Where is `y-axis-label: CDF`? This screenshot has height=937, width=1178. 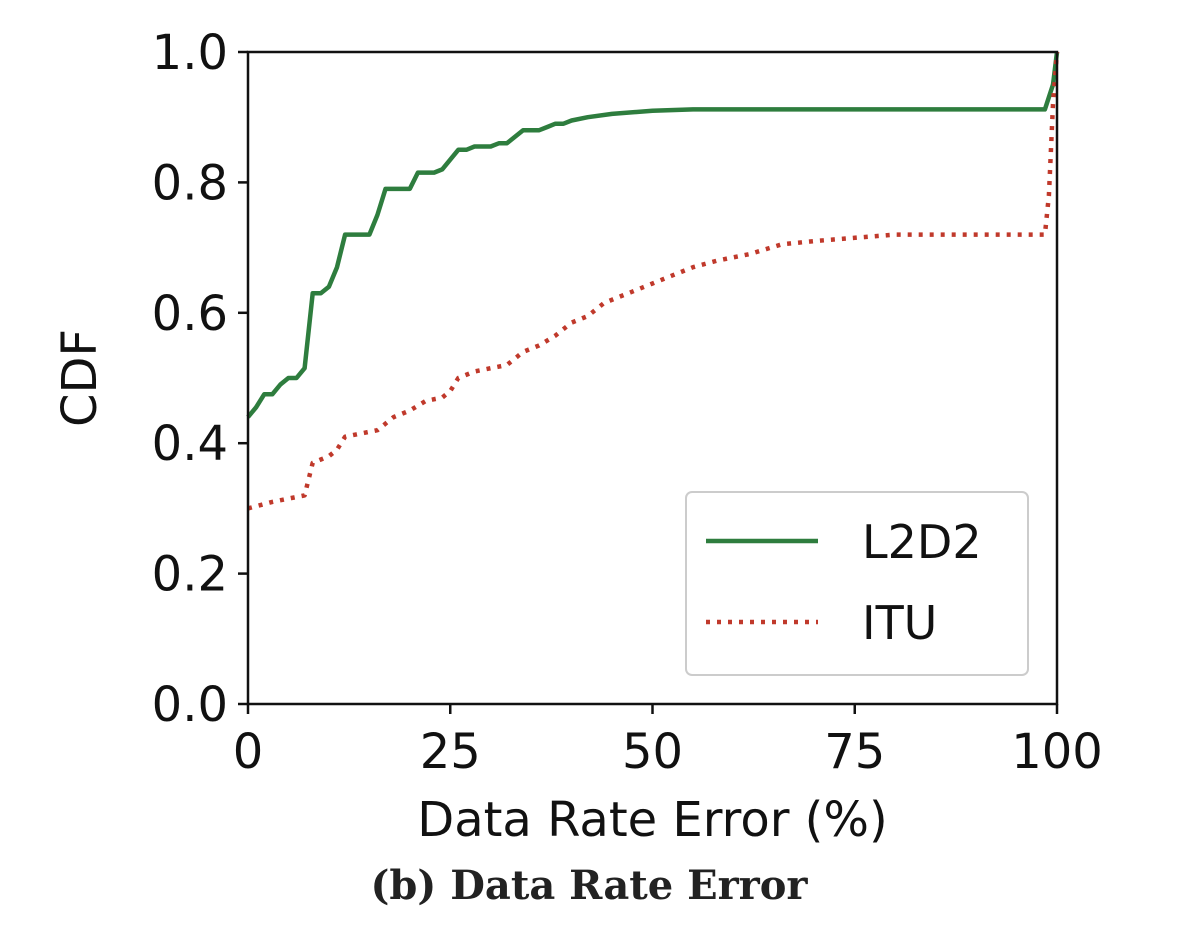
y-axis-label: CDF is located at coordinates (80, 378).